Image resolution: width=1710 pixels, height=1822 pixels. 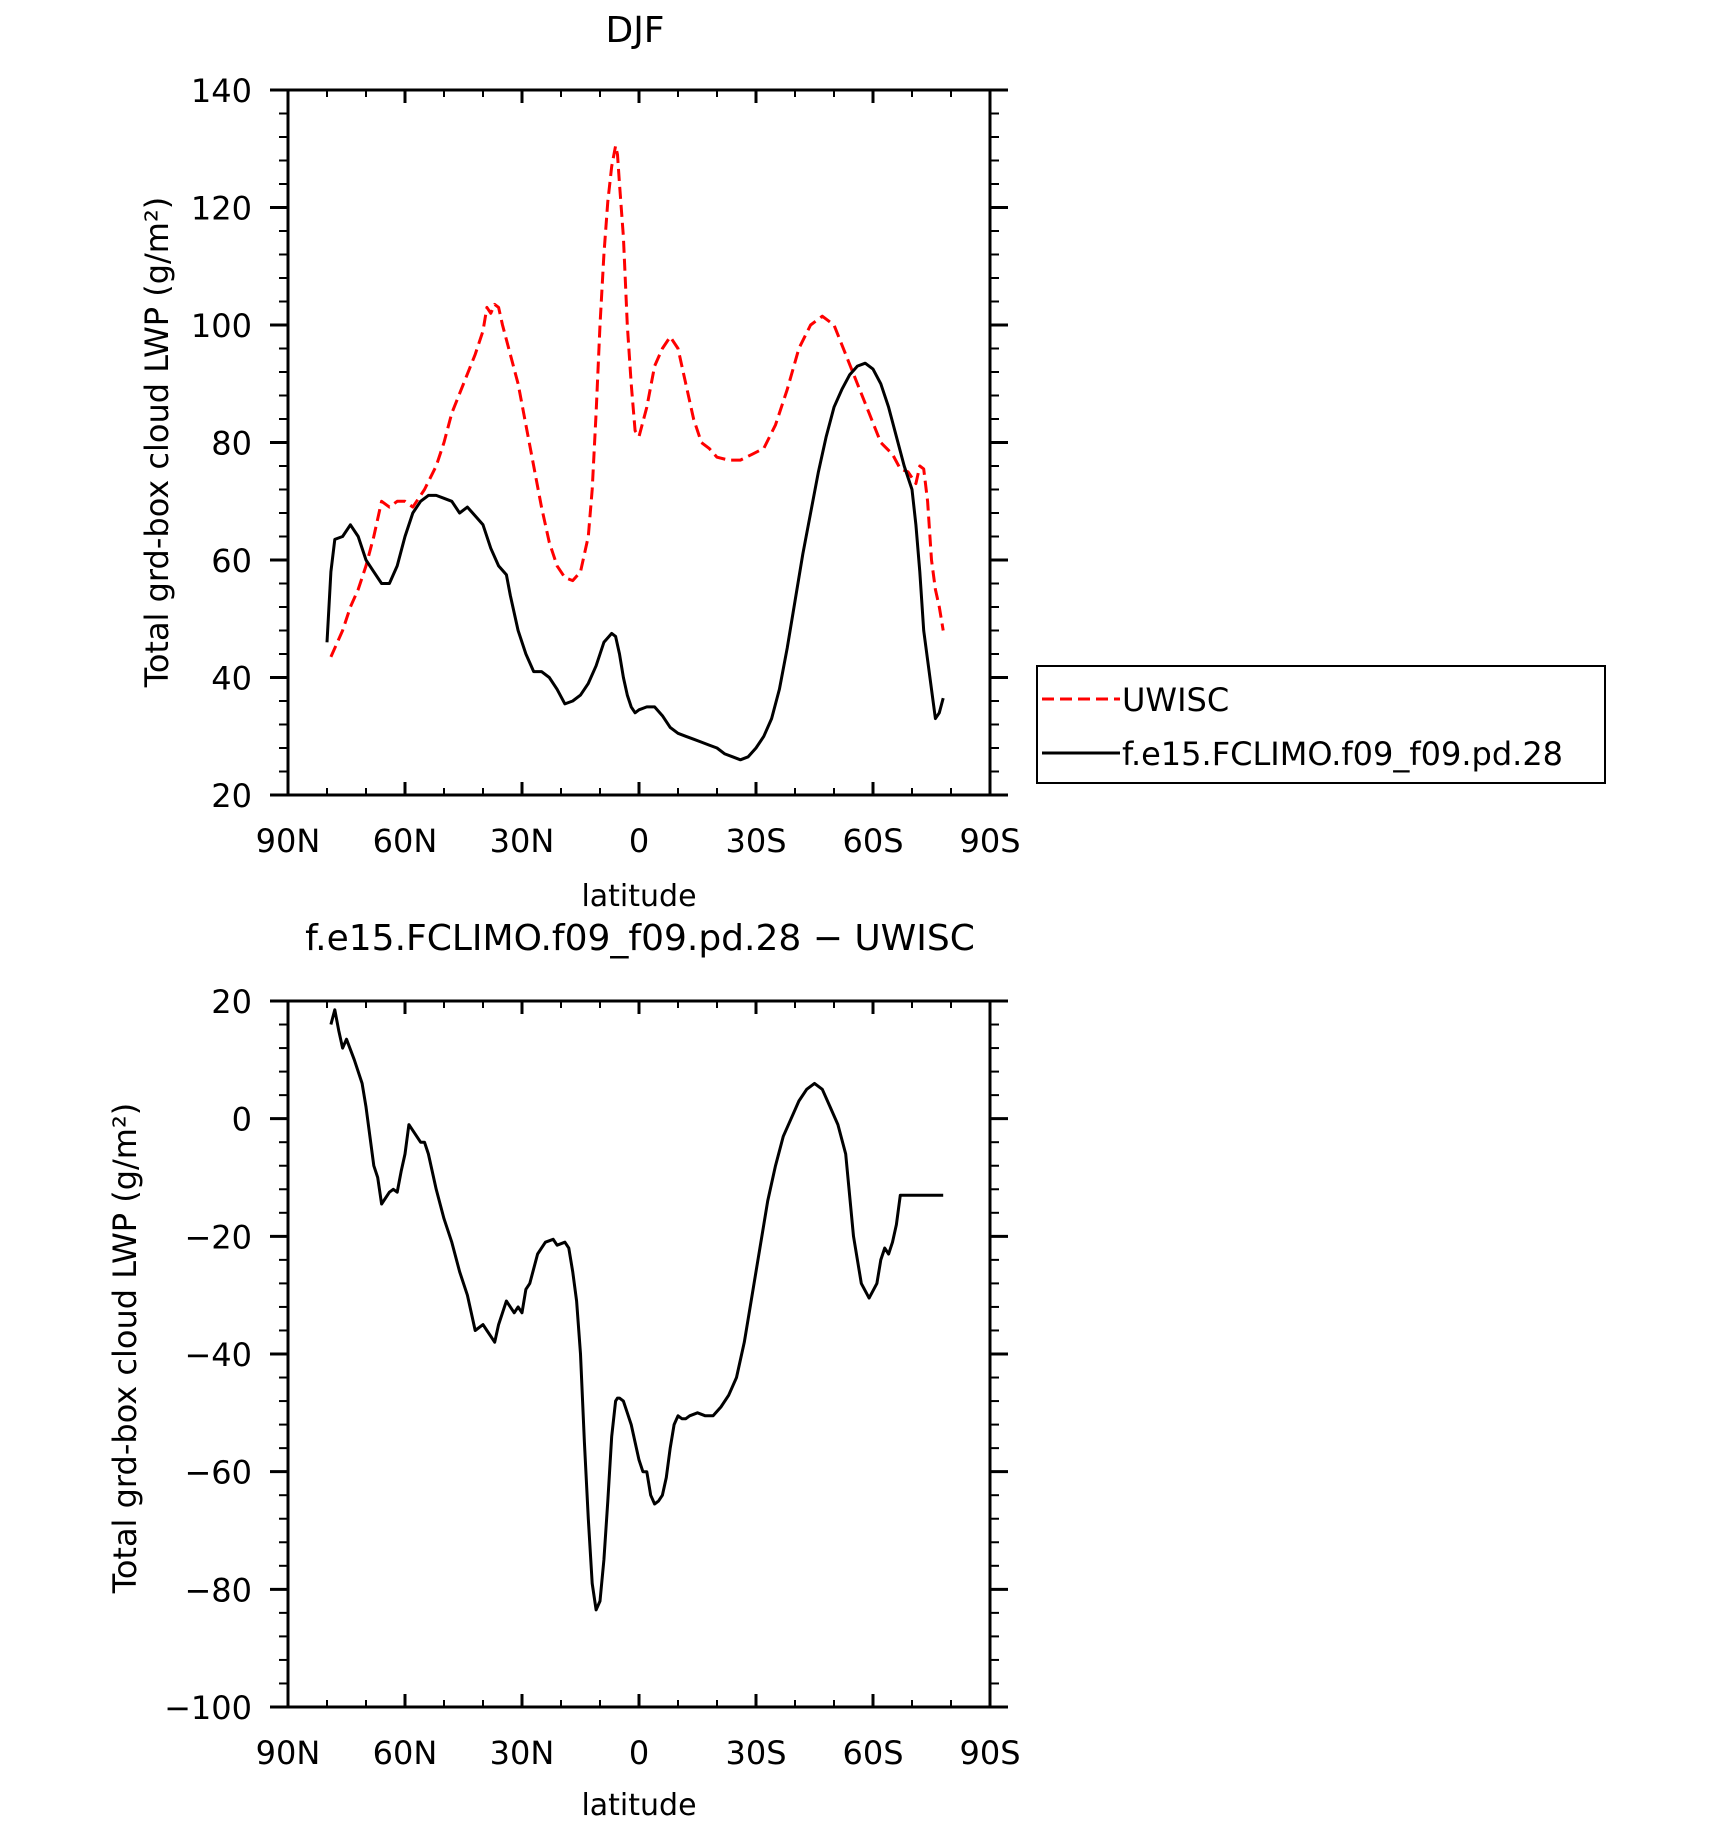 I want to click on y-tick-label: −80, so click(x=218, y=1590).